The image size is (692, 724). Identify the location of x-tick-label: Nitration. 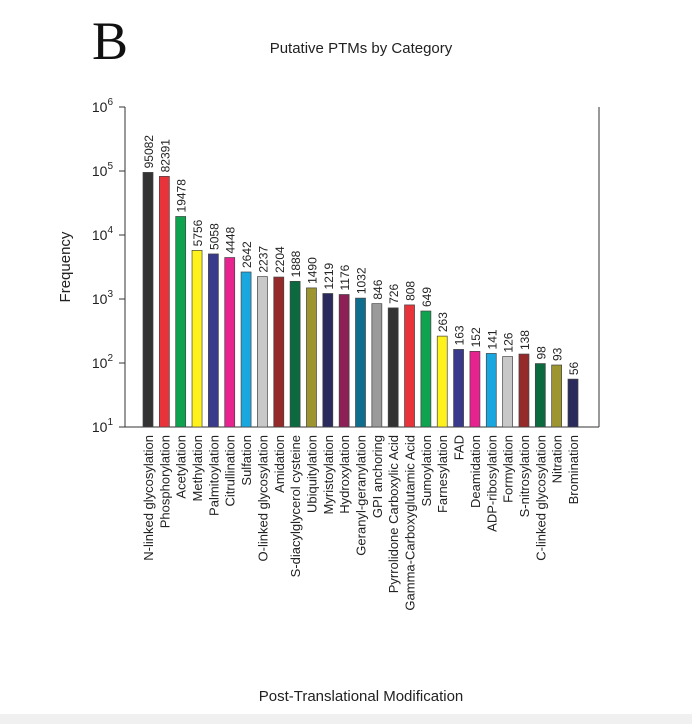
(557, 459).